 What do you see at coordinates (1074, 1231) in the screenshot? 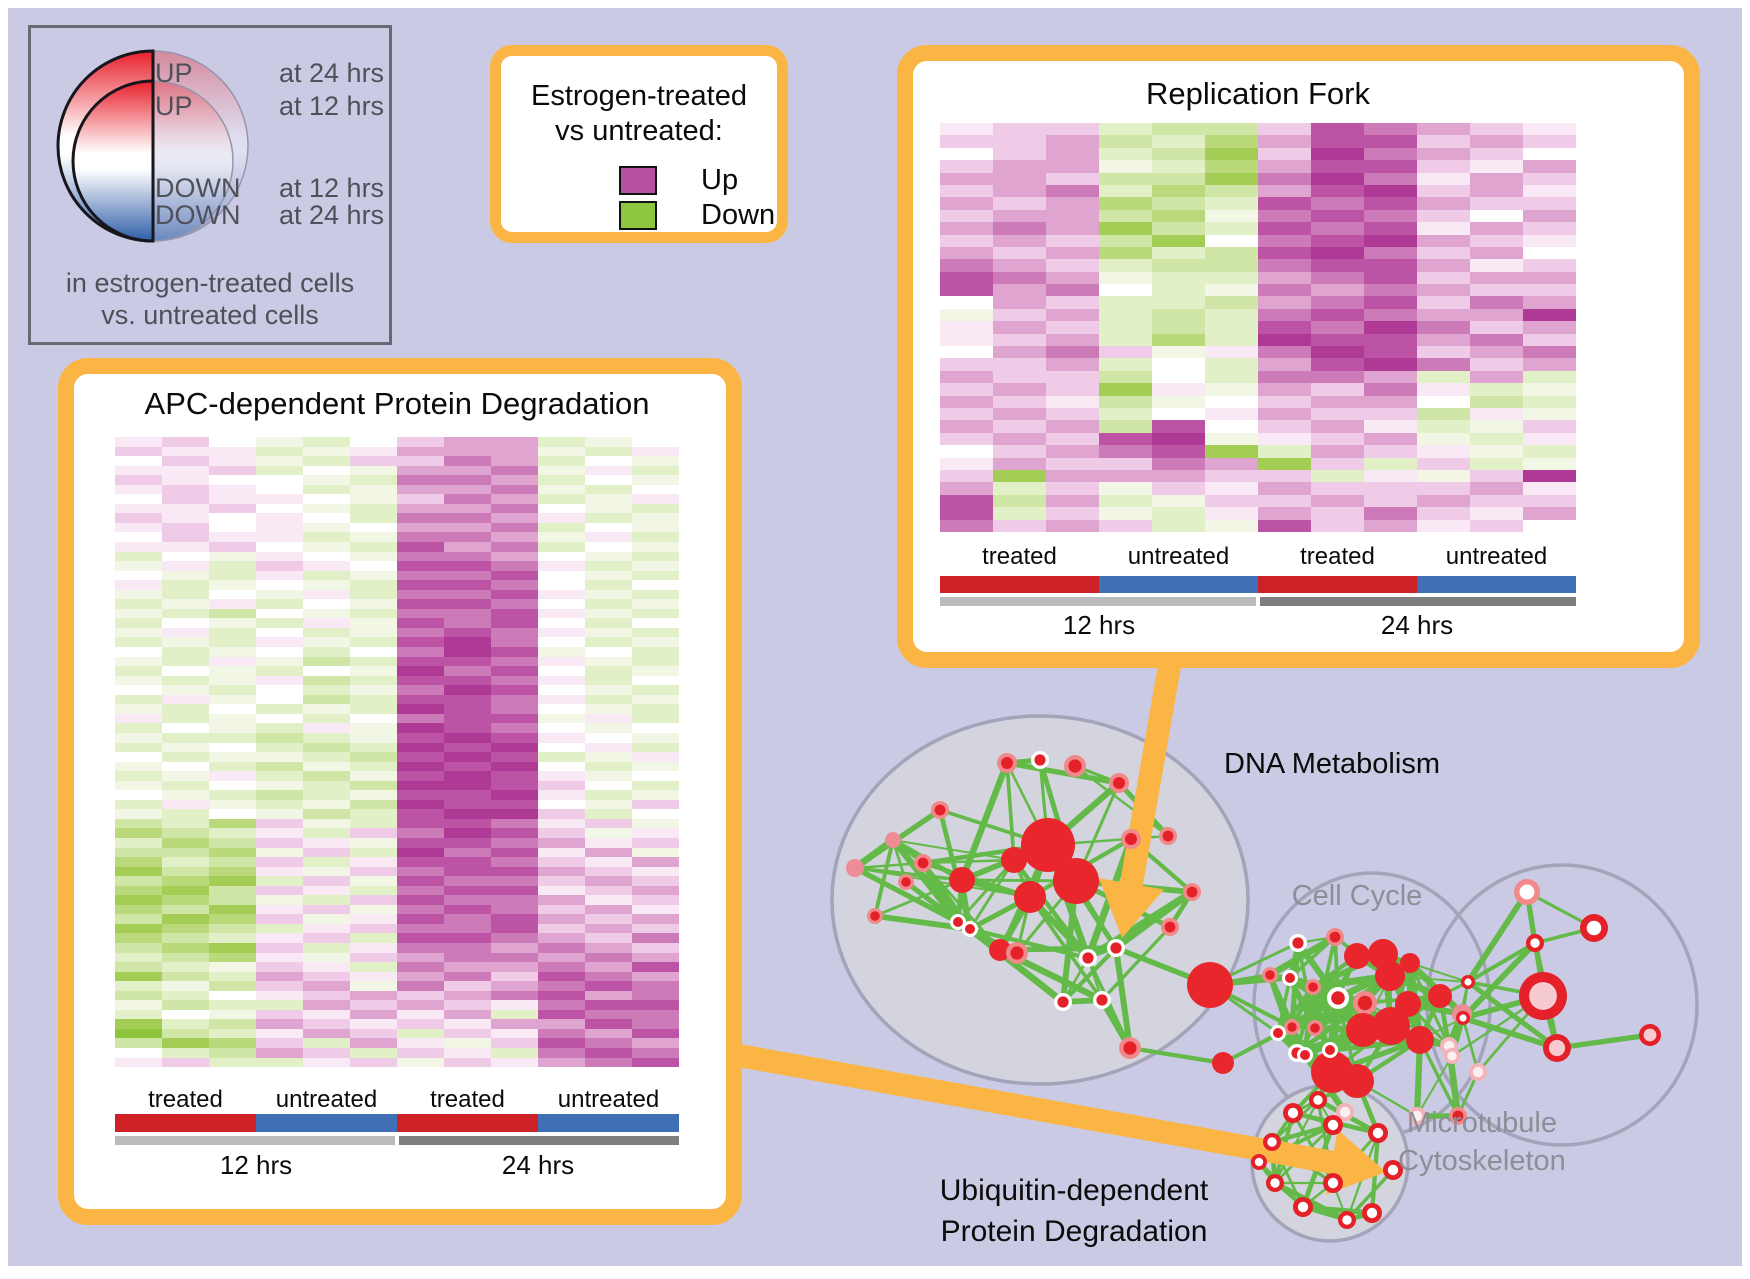
I see `ubiquitin-label-line2: Protein Degradation` at bounding box center [1074, 1231].